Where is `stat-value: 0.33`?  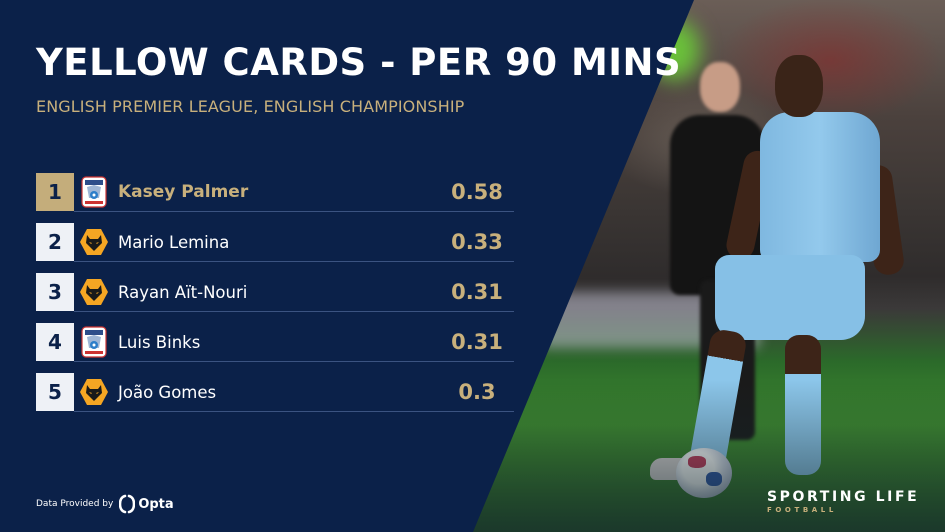 stat-value: 0.33 is located at coordinates (477, 242).